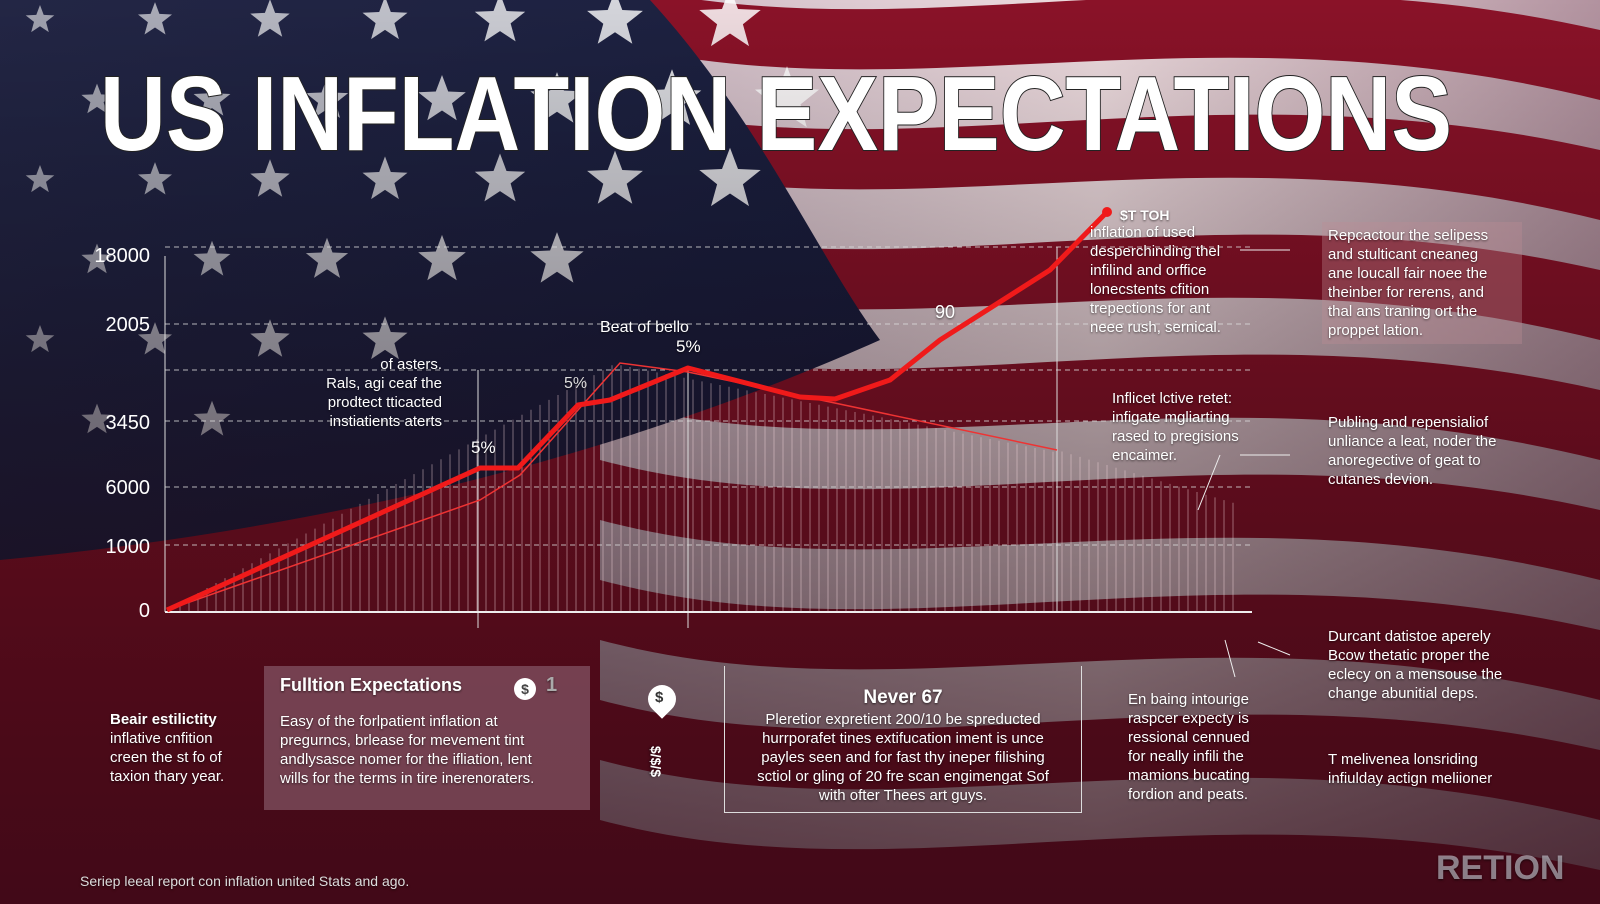 This screenshot has width=1600, height=904. I want to click on text-line: raspcer expecty is, so click(1188, 718).